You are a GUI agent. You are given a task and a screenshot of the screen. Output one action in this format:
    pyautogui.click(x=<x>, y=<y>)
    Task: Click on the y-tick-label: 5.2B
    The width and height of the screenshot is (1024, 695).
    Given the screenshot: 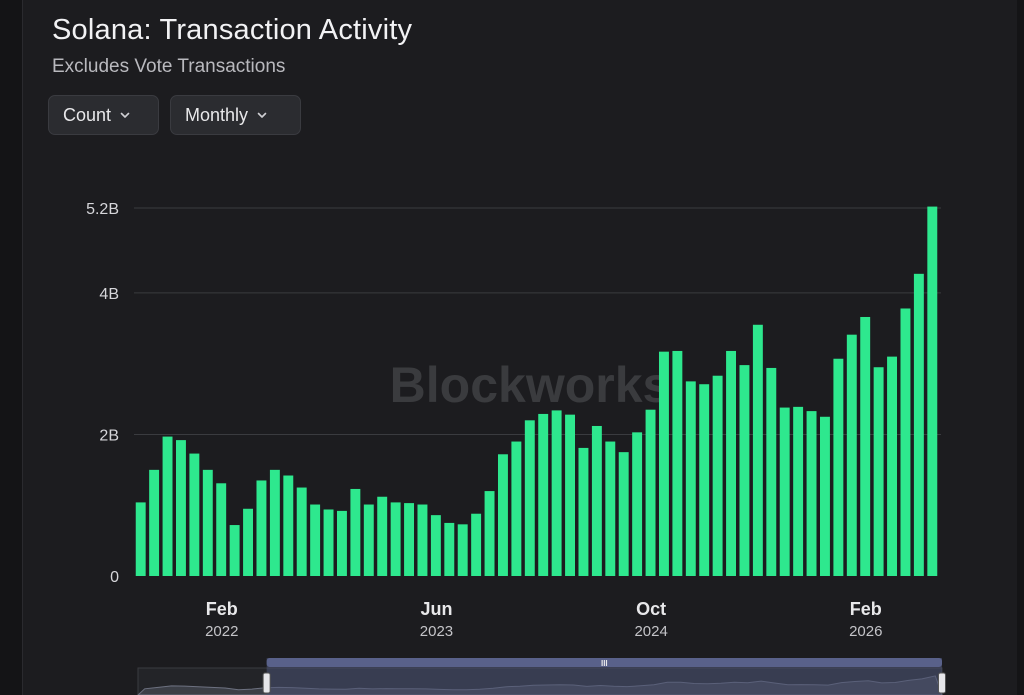 What is the action you would take?
    pyautogui.click(x=102, y=209)
    